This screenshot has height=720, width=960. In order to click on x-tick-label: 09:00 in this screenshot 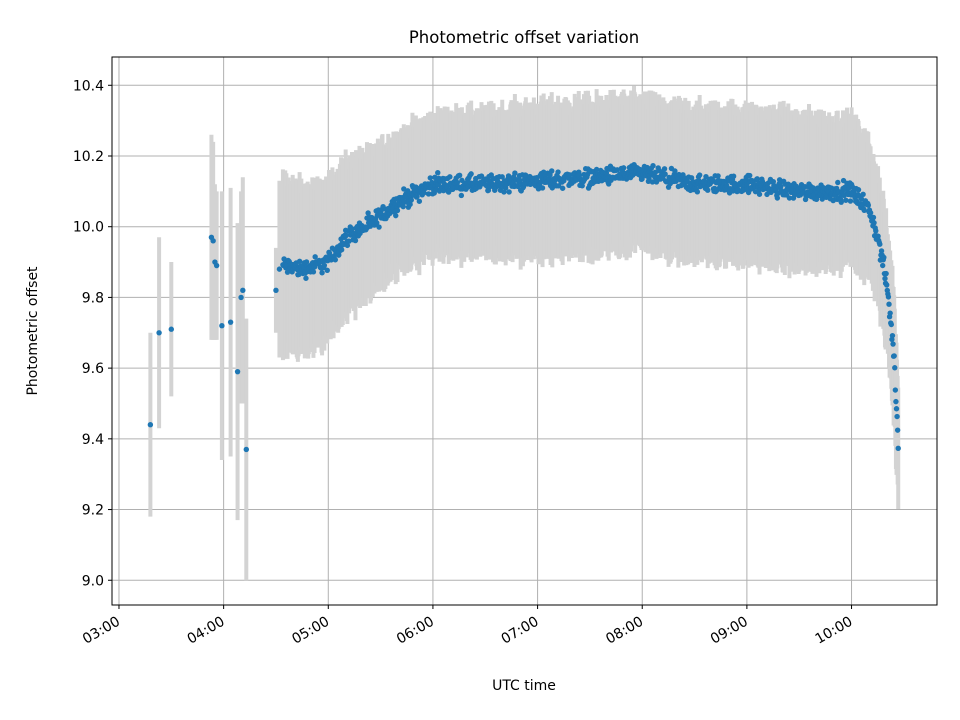, I will do `click(729, 631)`.